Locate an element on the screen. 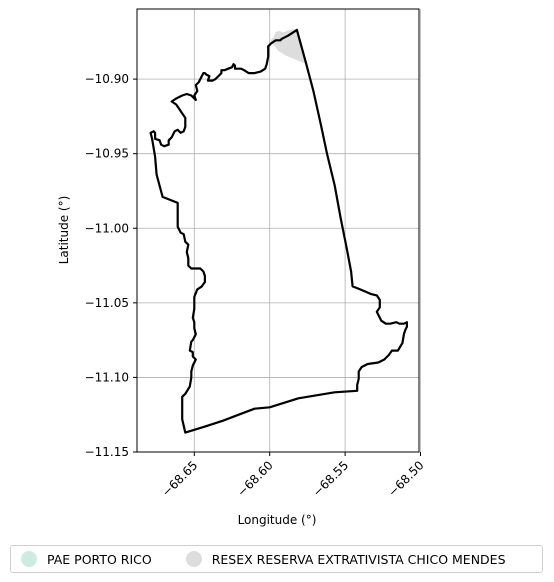  y-axis-title: Latitude (°) is located at coordinates (64, 230).